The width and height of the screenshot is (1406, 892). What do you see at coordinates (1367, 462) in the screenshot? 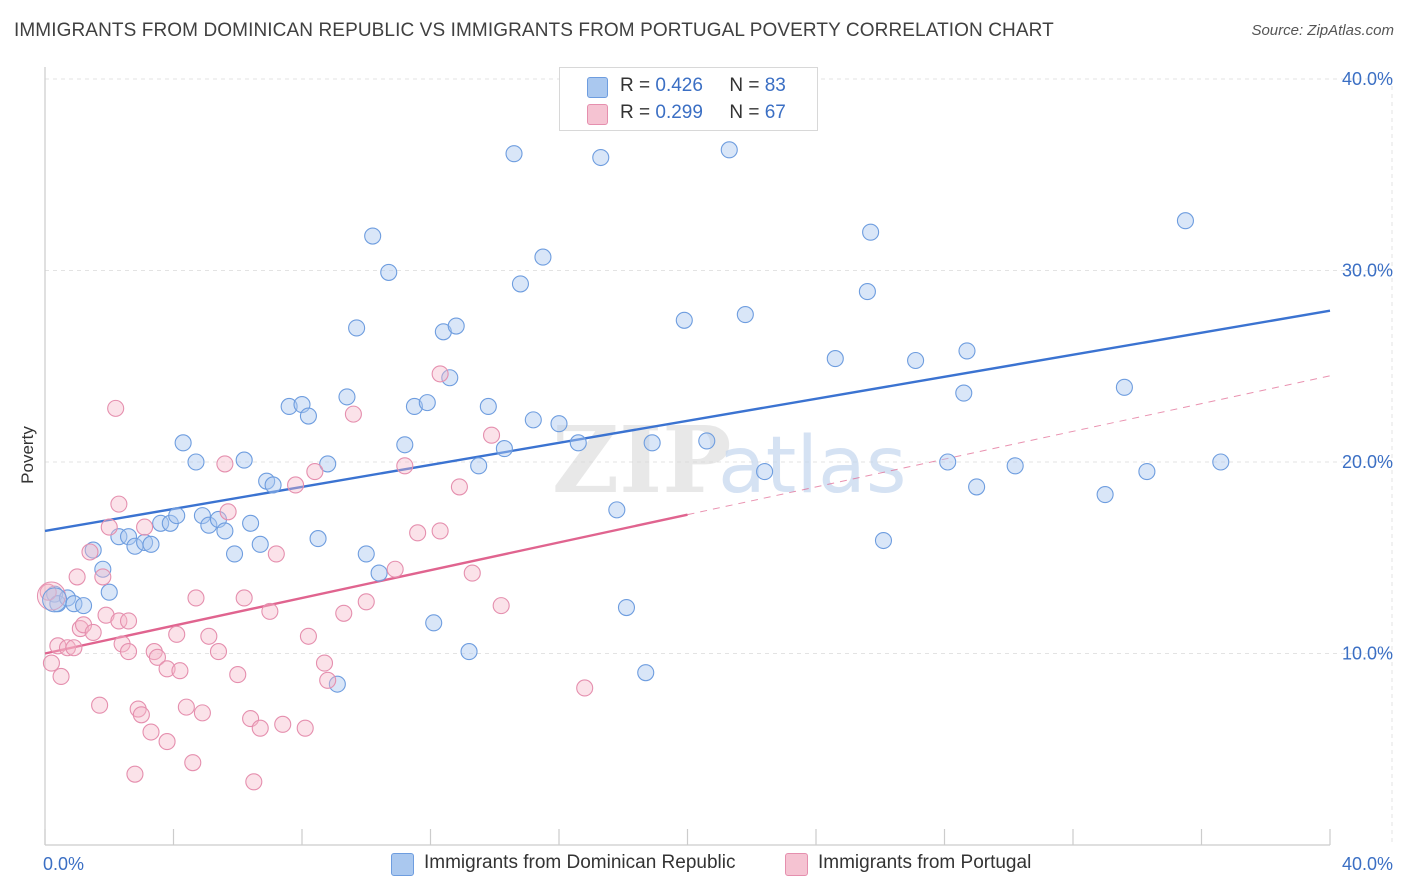
I see `y-tick-label: 20.0%` at bounding box center [1367, 462].